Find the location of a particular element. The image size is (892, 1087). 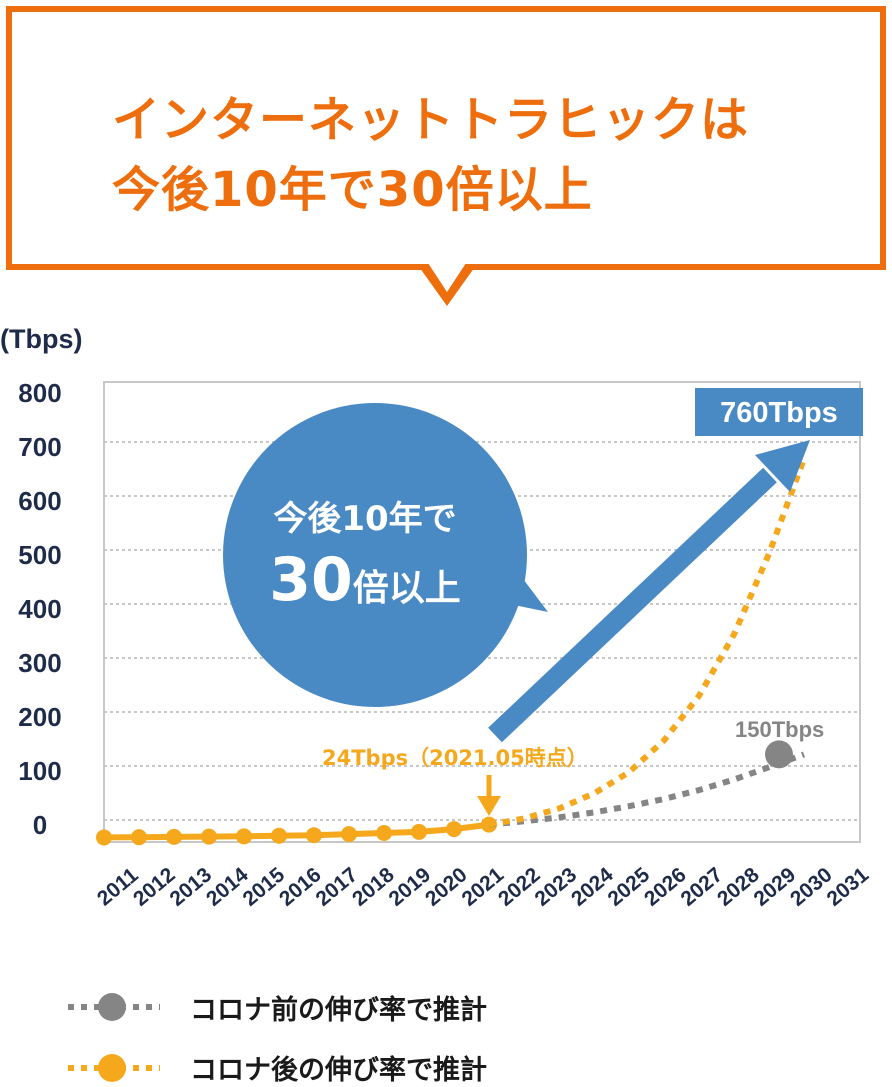

headline-pointer-inner is located at coordinates (447, 276).